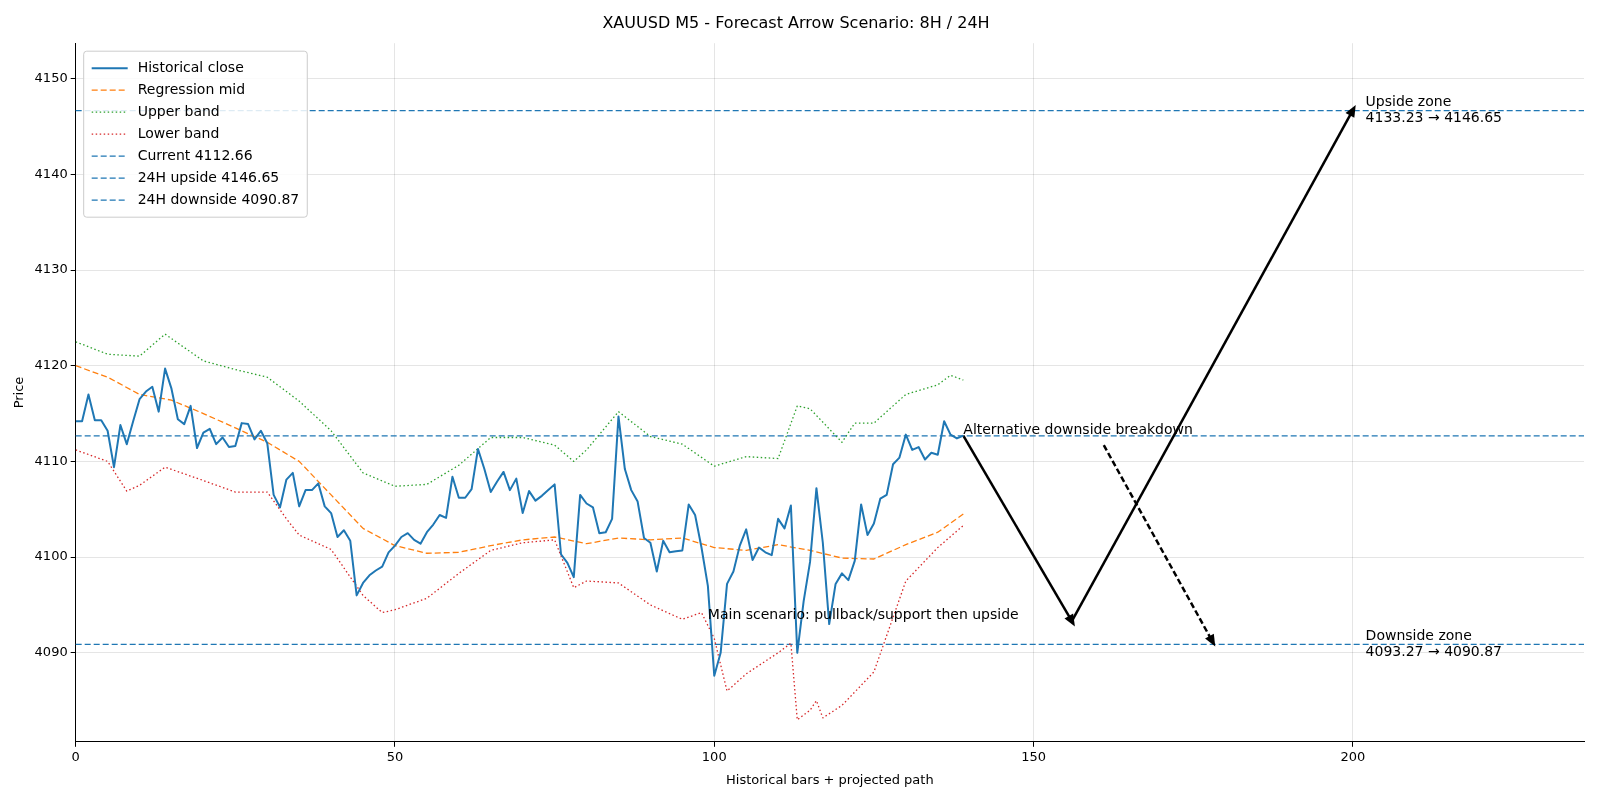 This screenshot has width=1600, height=800. Describe the element at coordinates (796, 22) in the screenshot. I see `chart-title: XAUUSD M5 - Forecast Arrow Scenario: 8H / 24H` at that location.